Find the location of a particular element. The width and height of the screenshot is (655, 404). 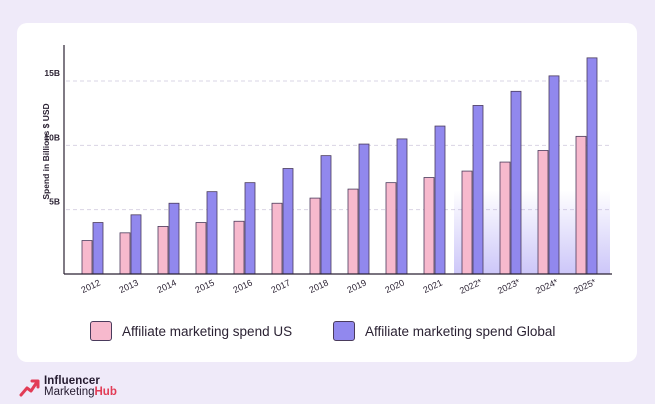

x-tick-label: 2020 is located at coordinates (395, 287).